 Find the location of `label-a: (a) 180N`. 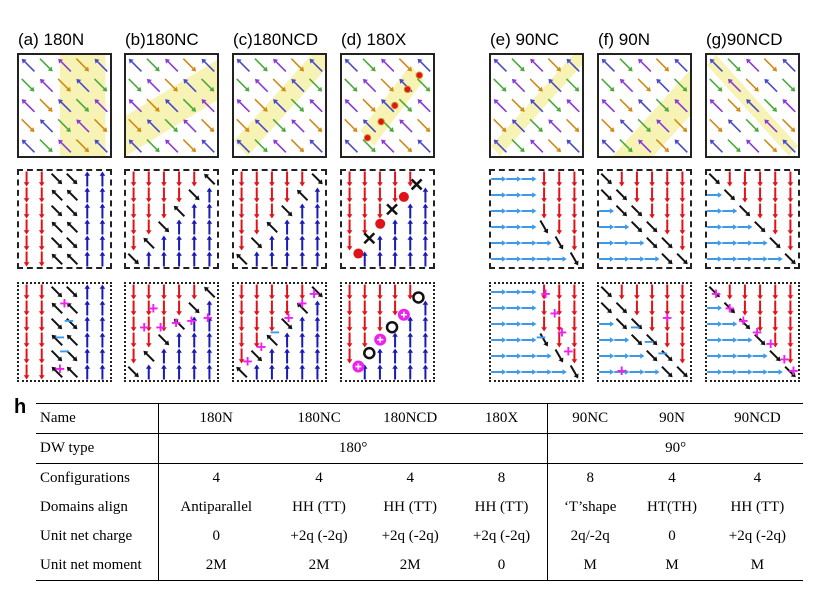

label-a: (a) 180N is located at coordinates (51, 39).